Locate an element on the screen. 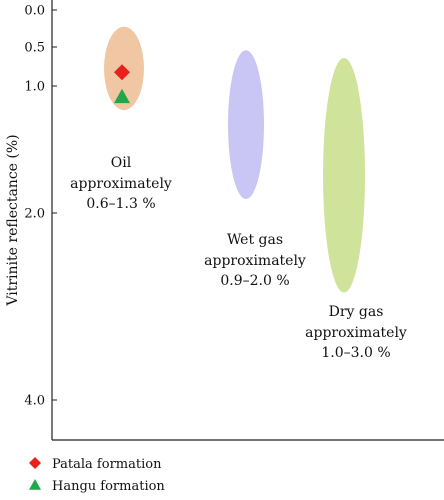 The image size is (444, 500). zone-label-1-line-2: approximately is located at coordinates (121, 184).